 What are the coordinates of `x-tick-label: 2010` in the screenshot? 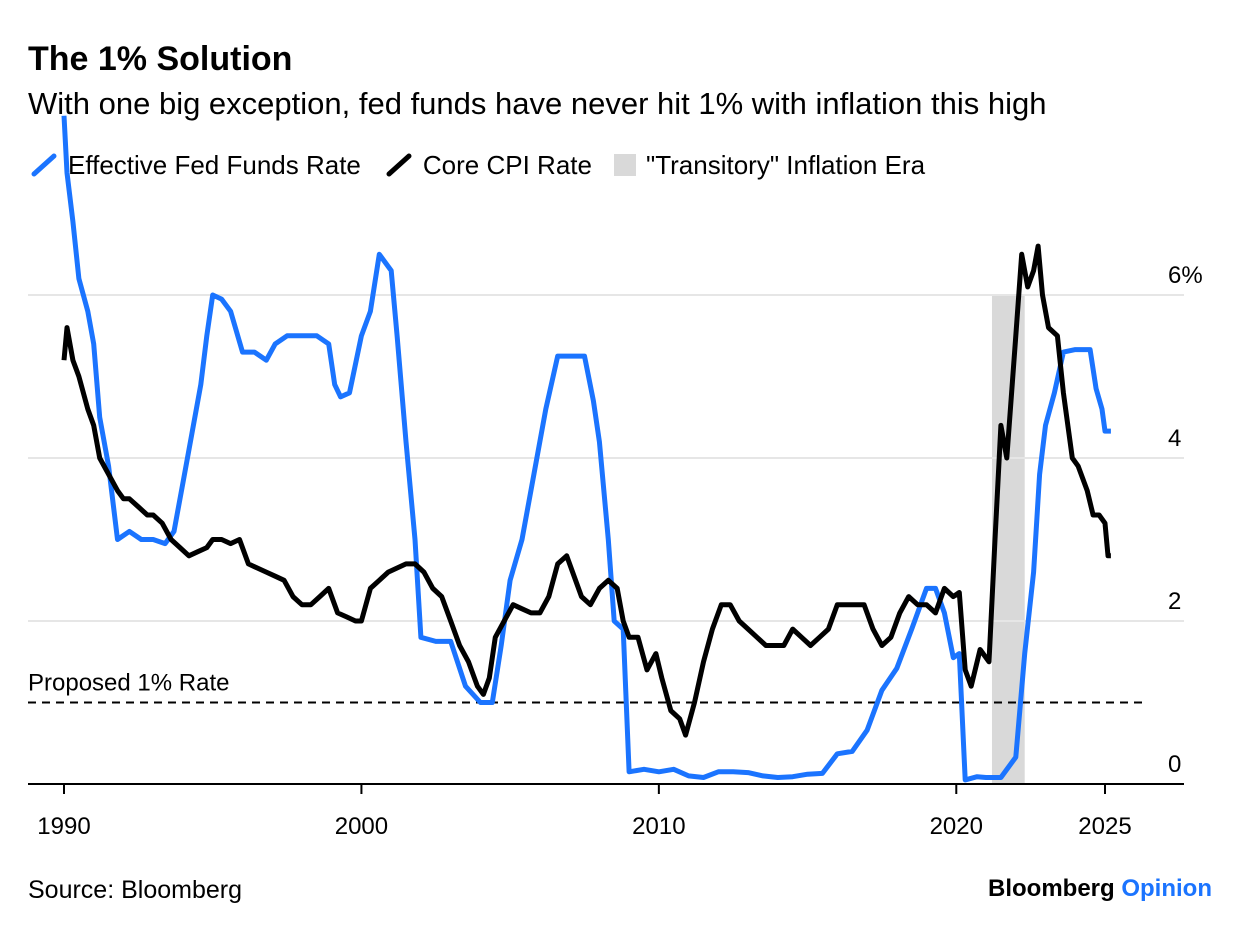 It's located at (658, 826).